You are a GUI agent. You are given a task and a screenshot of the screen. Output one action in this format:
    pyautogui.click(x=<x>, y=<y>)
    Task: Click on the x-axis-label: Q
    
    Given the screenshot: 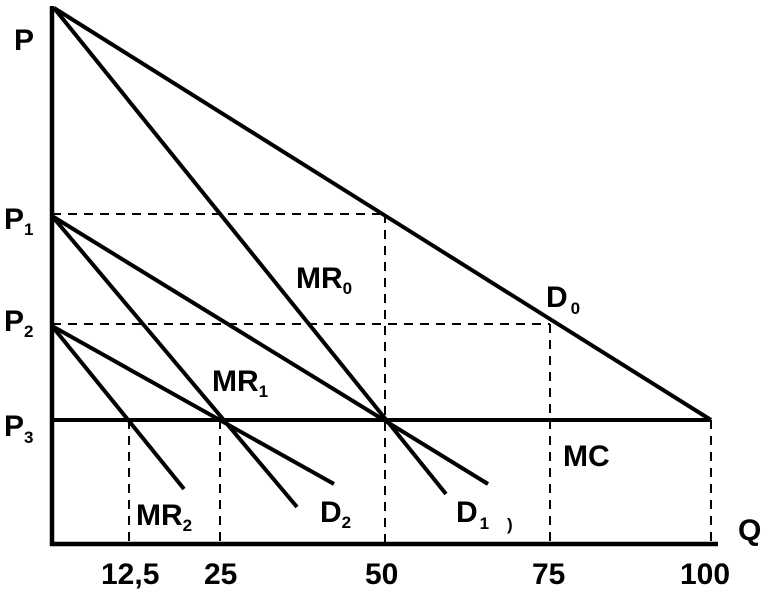 What is the action you would take?
    pyautogui.click(x=749, y=530)
    